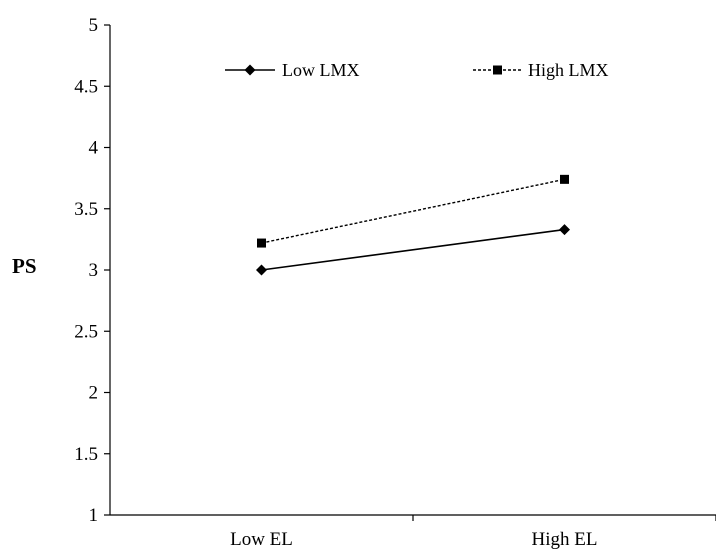 This screenshot has height=550, width=716. What do you see at coordinates (86, 86) in the screenshot?
I see `y-tick-label: 4.5` at bounding box center [86, 86].